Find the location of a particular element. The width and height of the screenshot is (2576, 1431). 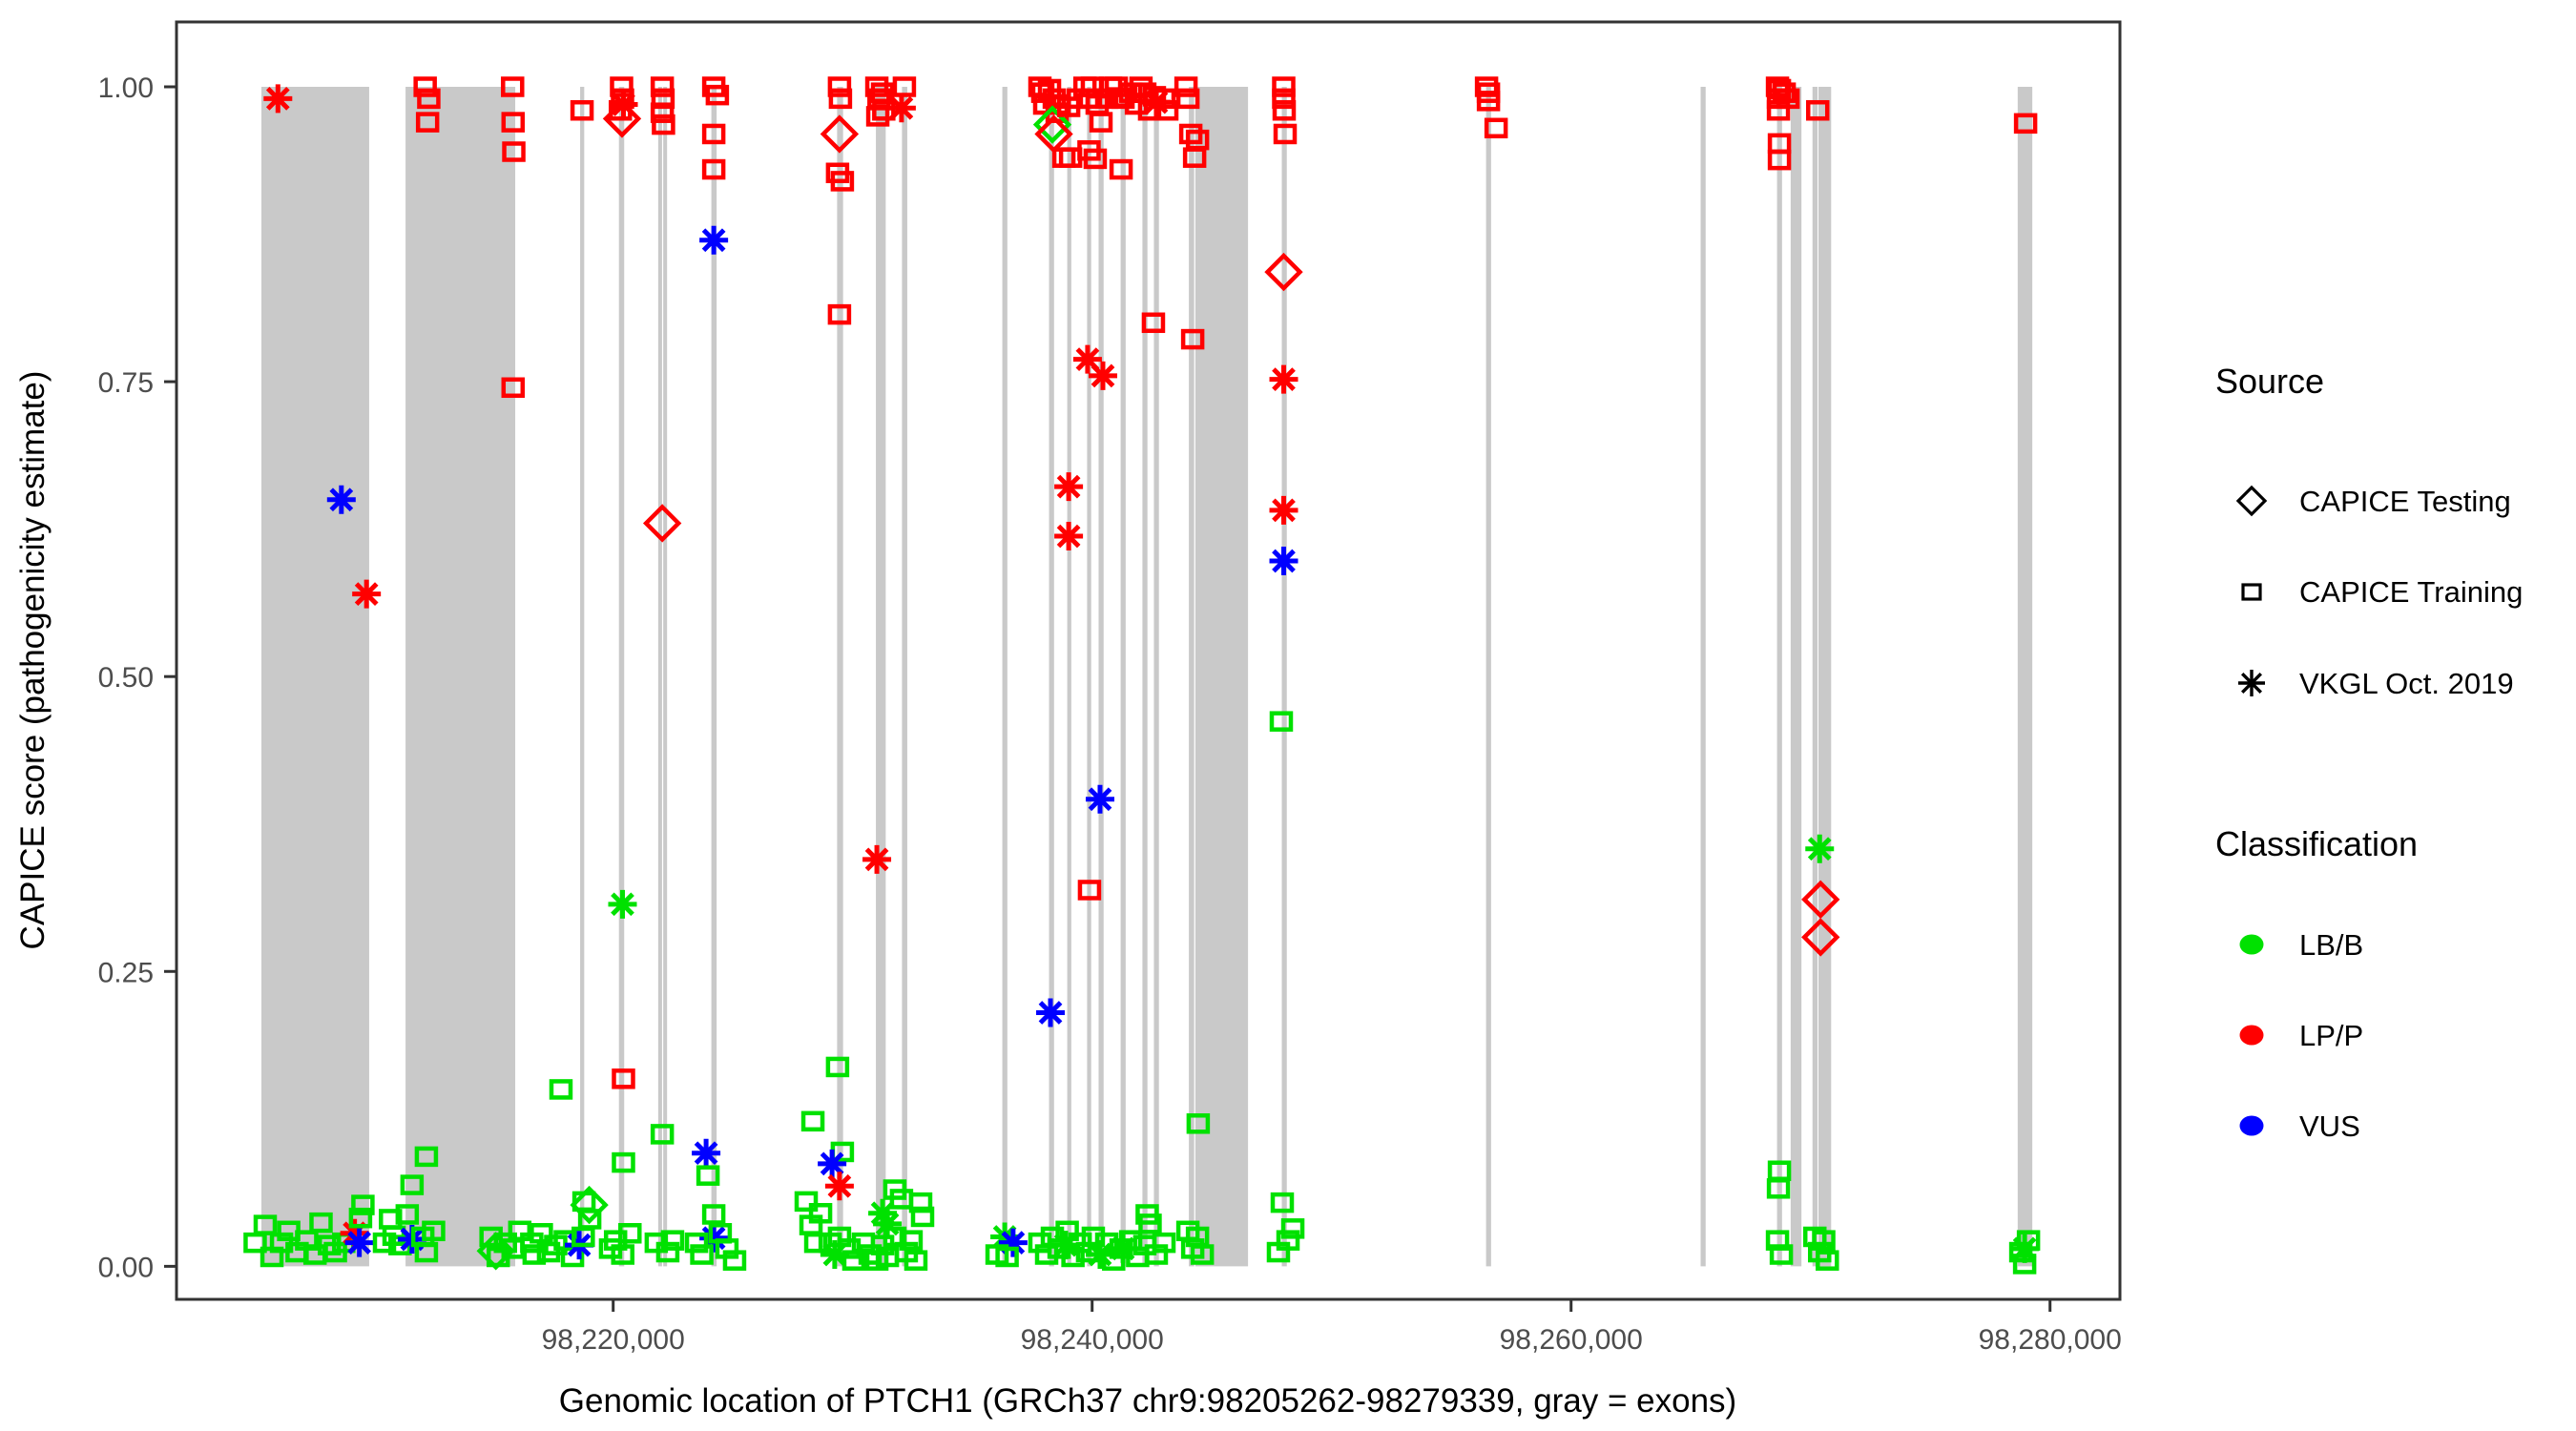

legend-item-capice-testing: CAPICE Testing is located at coordinates (2373, 502).